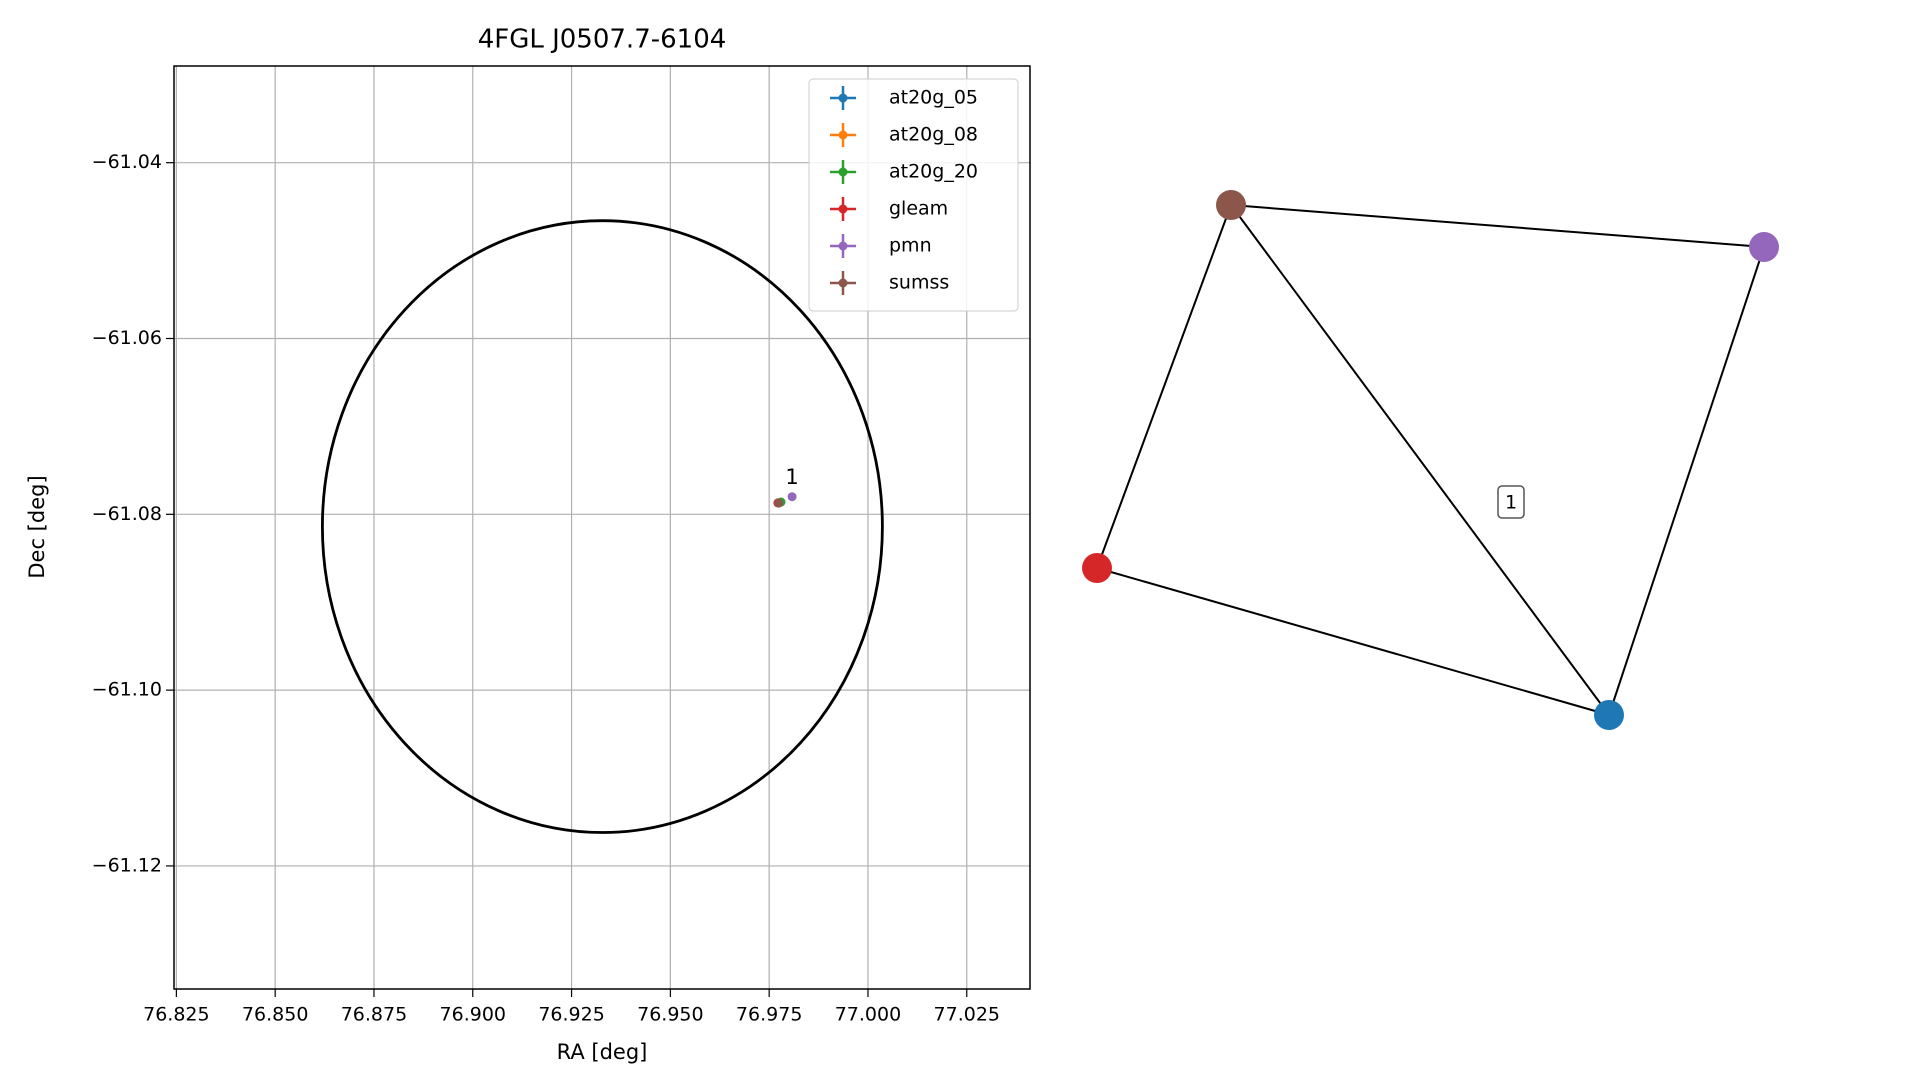 This screenshot has width=1919, height=1080. I want to click on x-tick-label: 76.850, so click(275, 1015).